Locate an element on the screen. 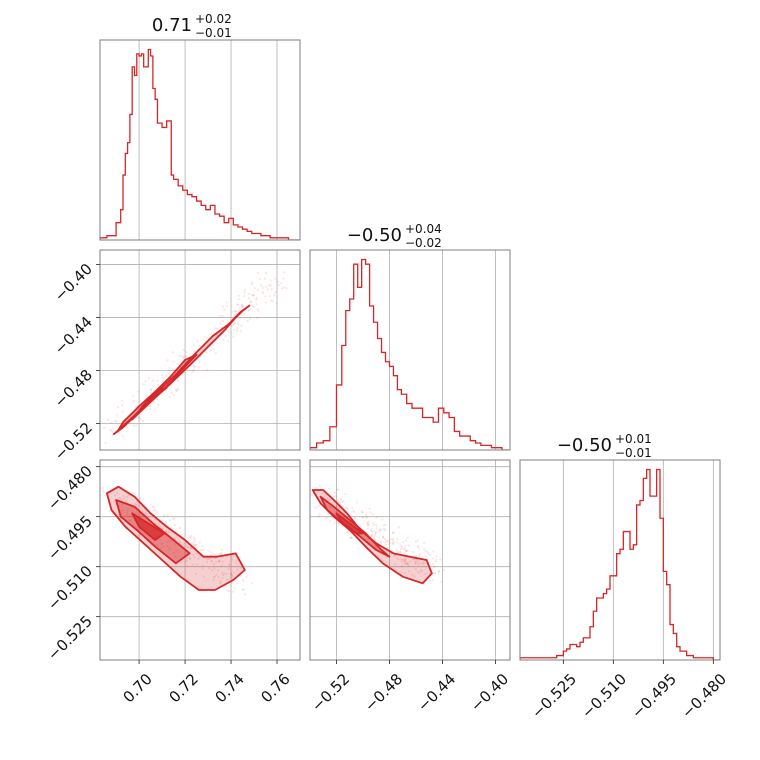 This screenshot has width=760, height=760. pair-0-frame is located at coordinates (200, 350).